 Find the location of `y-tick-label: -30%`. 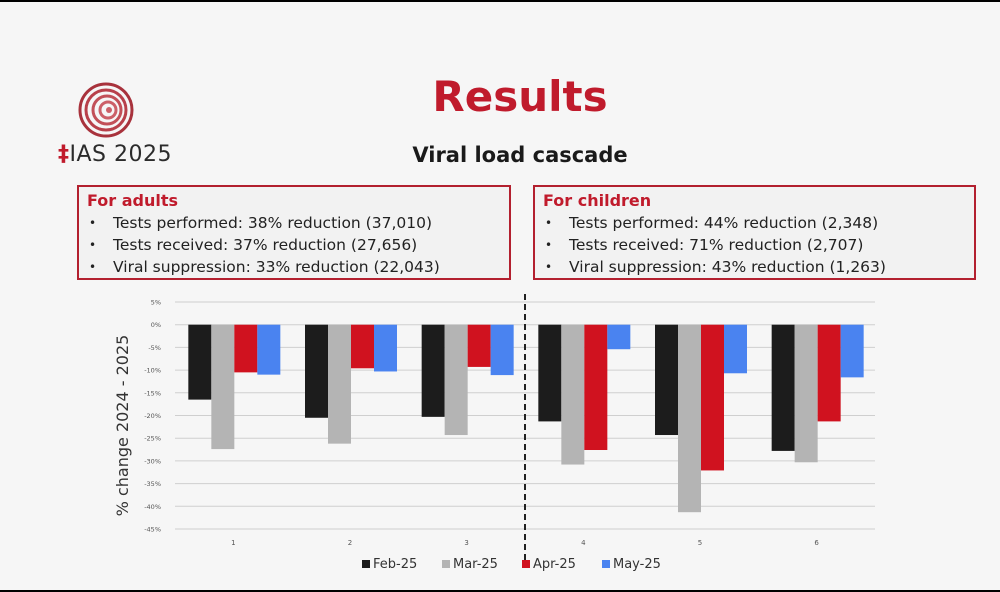

y-tick-label: -30% is located at coordinates (152, 461).